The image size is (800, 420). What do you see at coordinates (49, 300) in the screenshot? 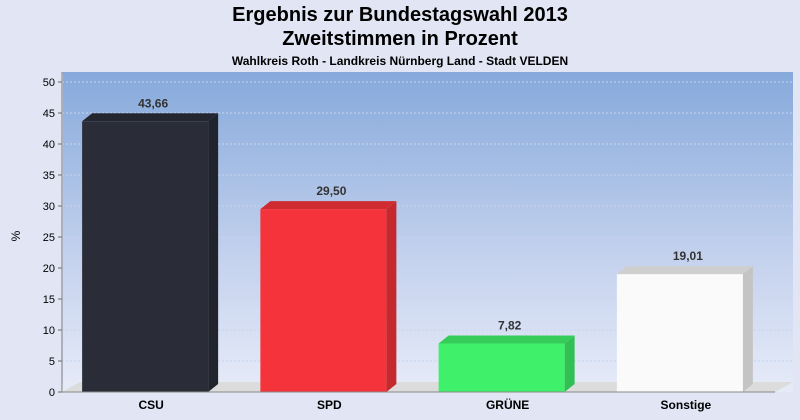
I see `y-tick-label: 15` at bounding box center [49, 300].